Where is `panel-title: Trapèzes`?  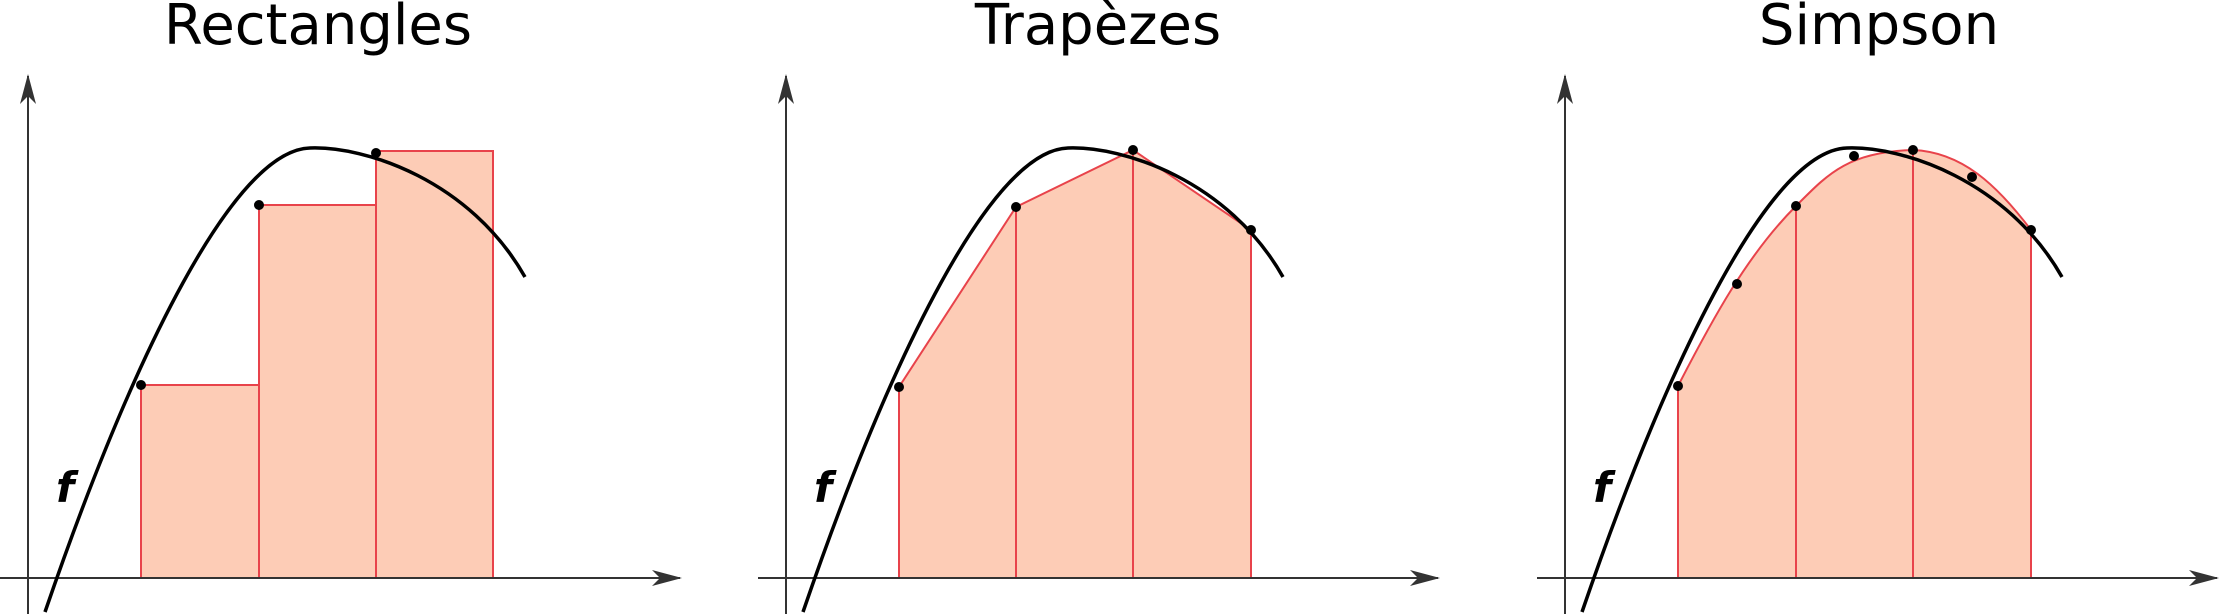
panel-title: Trapèzes is located at coordinates (1097, 29).